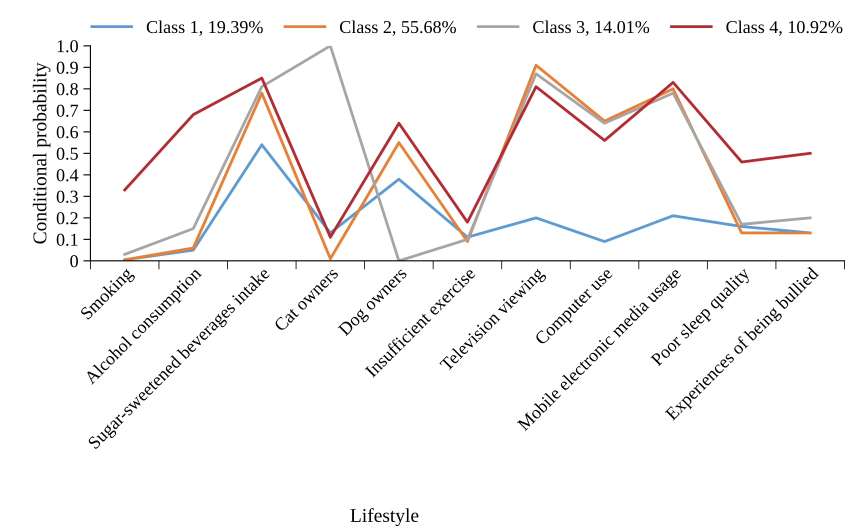 The height and width of the screenshot is (527, 853). Describe the element at coordinates (74, 261) in the screenshot. I see `y-tick-label: 0` at that location.